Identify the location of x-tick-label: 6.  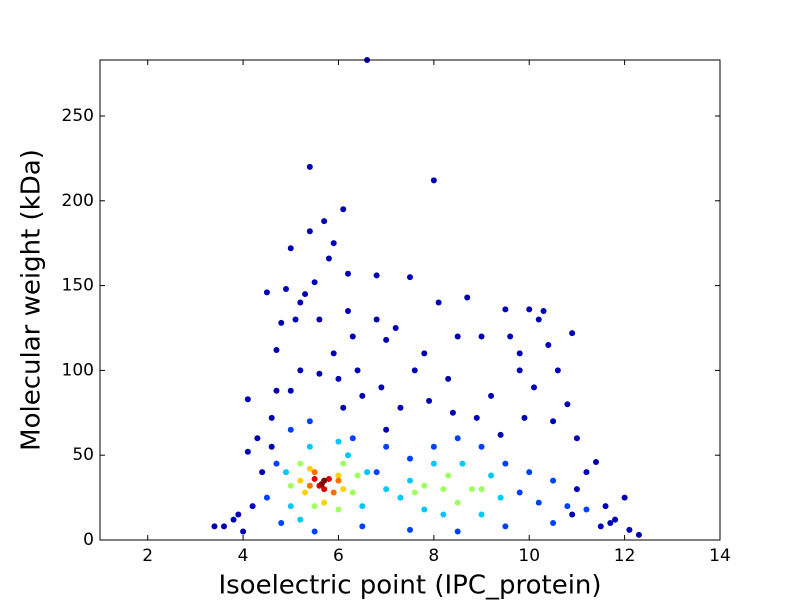
(338, 556).